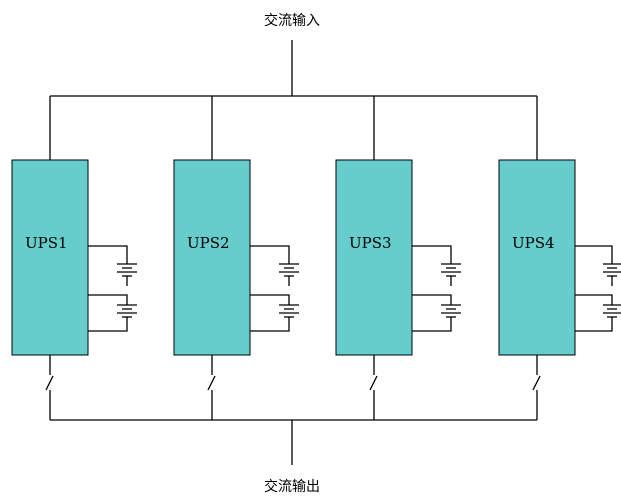  What do you see at coordinates (50, 257) in the screenshot?
I see `ups1-box` at bounding box center [50, 257].